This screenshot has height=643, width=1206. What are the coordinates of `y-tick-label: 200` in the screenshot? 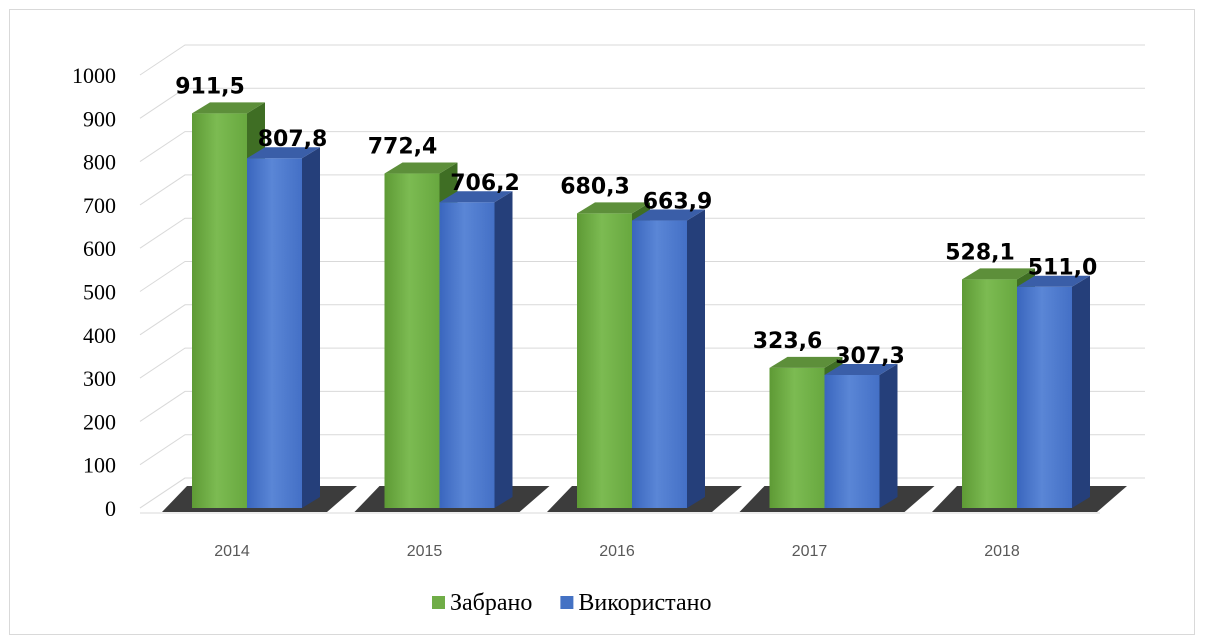 It's located at (99, 421).